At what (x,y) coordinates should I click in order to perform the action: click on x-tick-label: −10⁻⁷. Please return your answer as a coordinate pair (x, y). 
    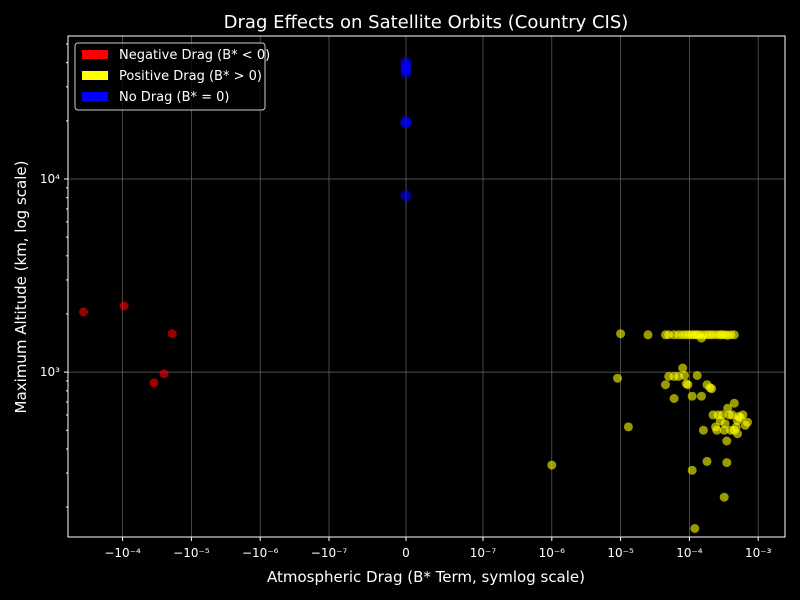
    Looking at the image, I should click on (329, 553).